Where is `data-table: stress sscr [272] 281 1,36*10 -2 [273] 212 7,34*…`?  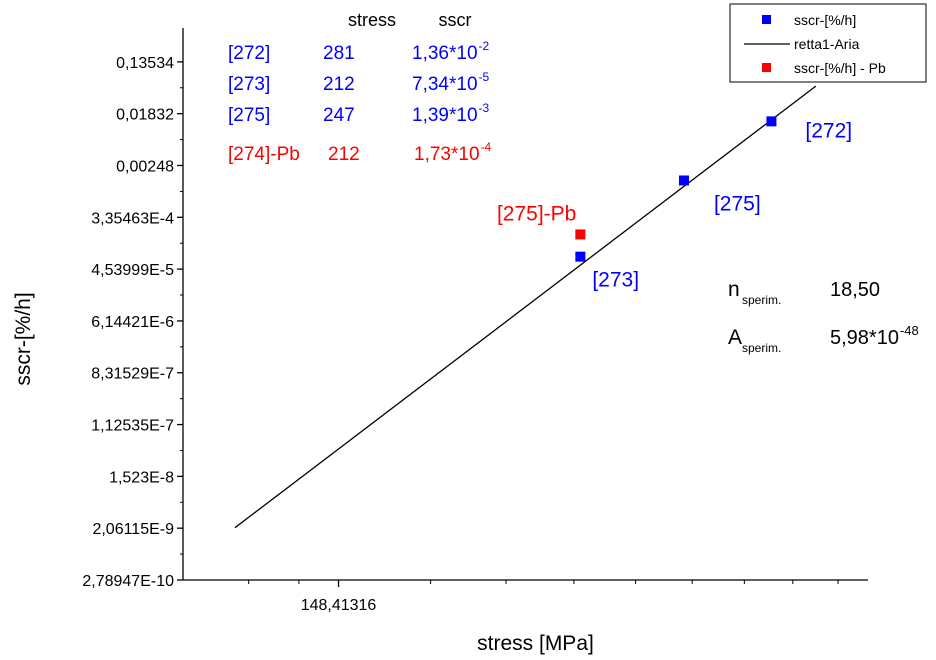
data-table: stress sscr [272] 281 1,36*10 -2 [273] 212 7,34*… is located at coordinates (360, 87).